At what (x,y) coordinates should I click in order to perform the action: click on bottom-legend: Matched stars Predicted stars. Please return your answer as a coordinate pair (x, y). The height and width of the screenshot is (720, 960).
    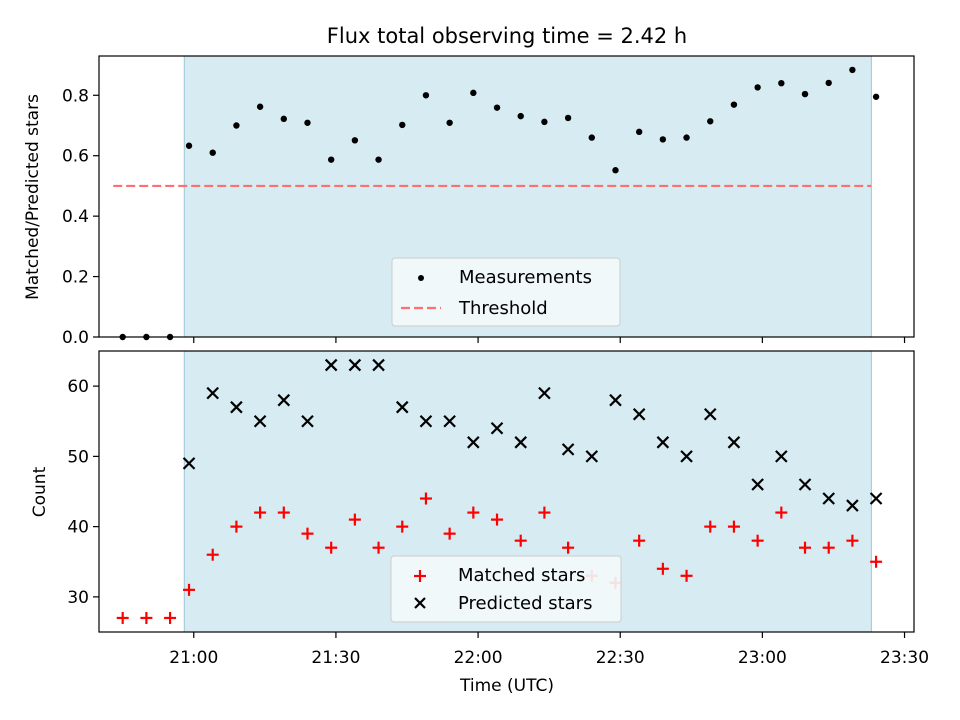
    Looking at the image, I should click on (506, 589).